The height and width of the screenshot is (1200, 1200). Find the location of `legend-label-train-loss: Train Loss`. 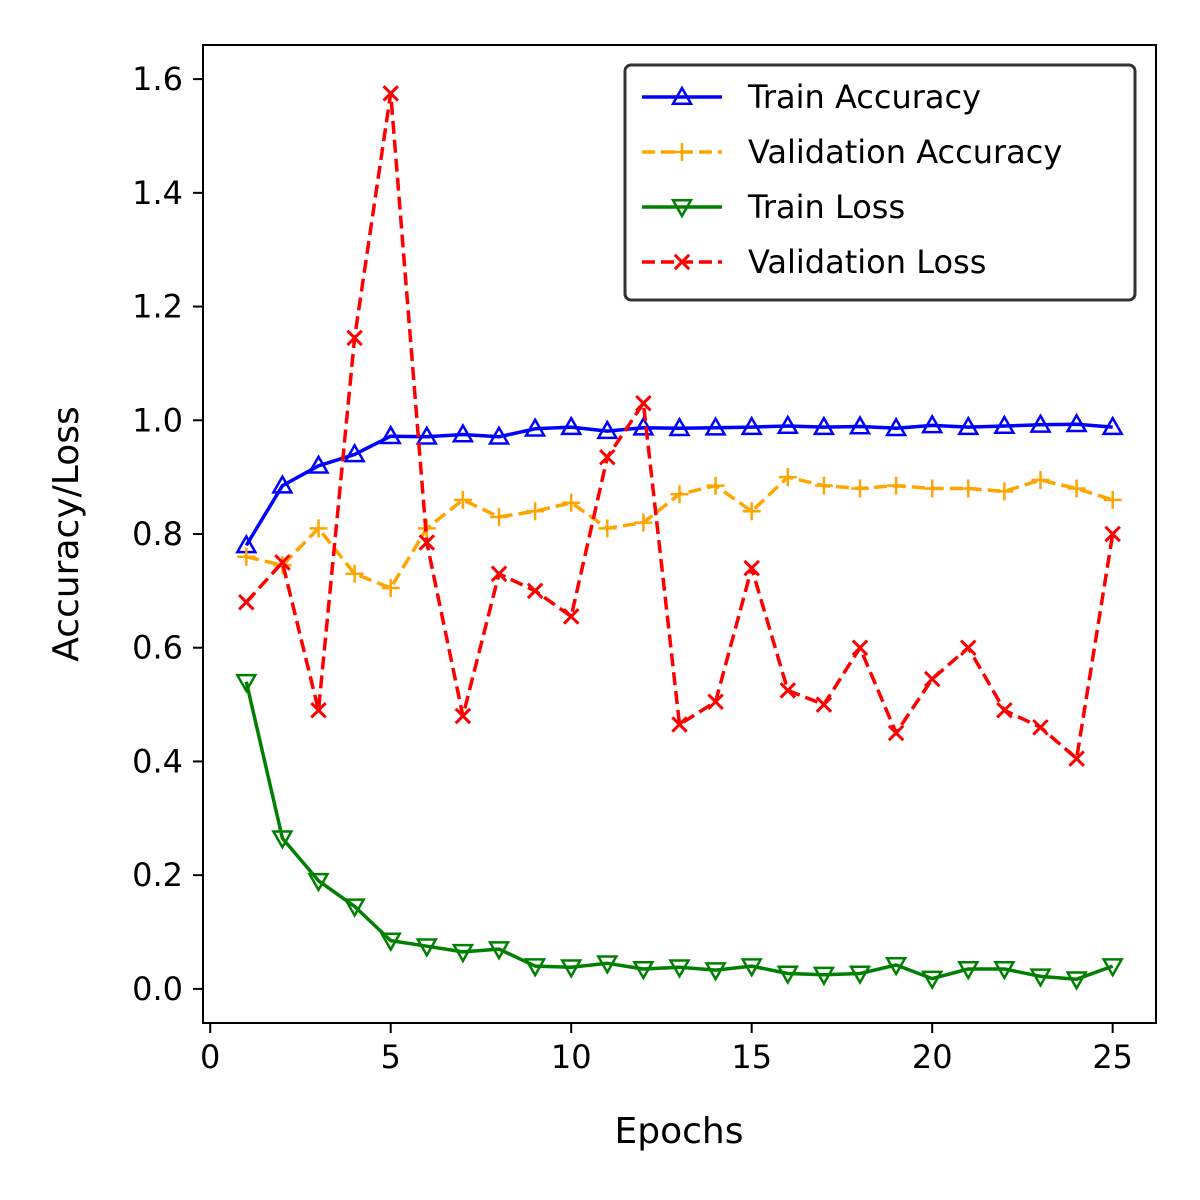

legend-label-train-loss: Train Loss is located at coordinates (826, 207).